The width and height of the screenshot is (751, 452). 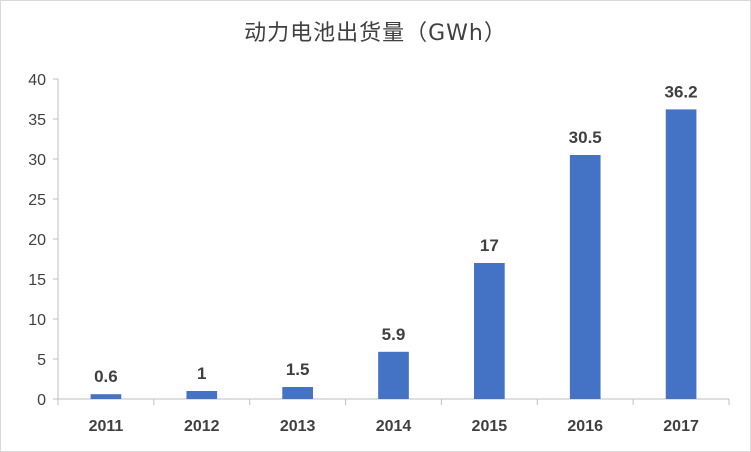 I want to click on x-tick-label: 2016, so click(x=585, y=426).